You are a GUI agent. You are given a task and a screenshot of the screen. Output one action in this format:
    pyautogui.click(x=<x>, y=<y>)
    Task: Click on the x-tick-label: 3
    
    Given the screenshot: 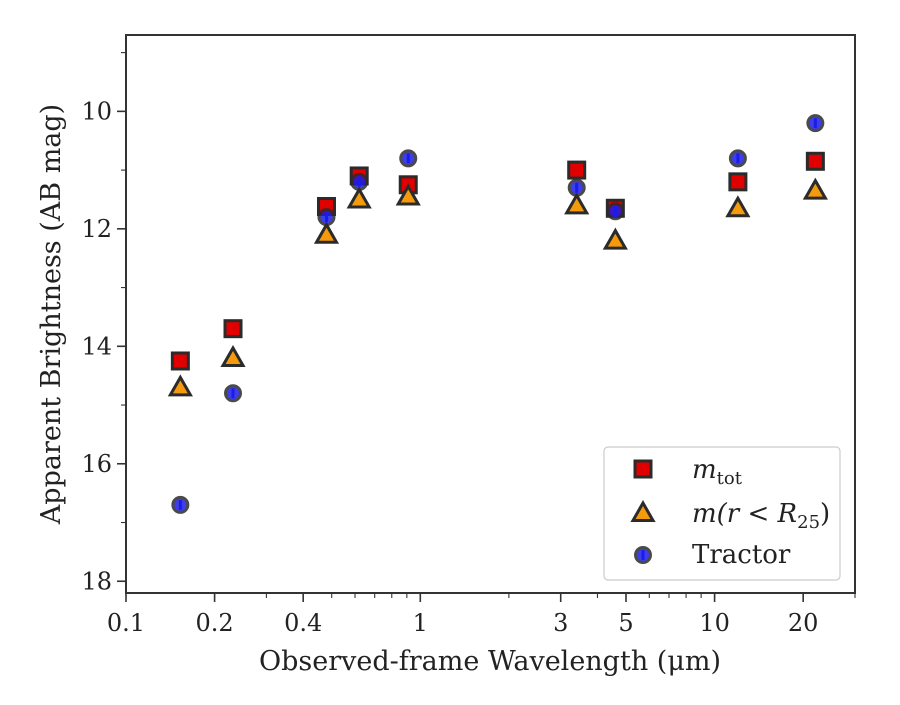 What is the action you would take?
    pyautogui.click(x=560, y=623)
    